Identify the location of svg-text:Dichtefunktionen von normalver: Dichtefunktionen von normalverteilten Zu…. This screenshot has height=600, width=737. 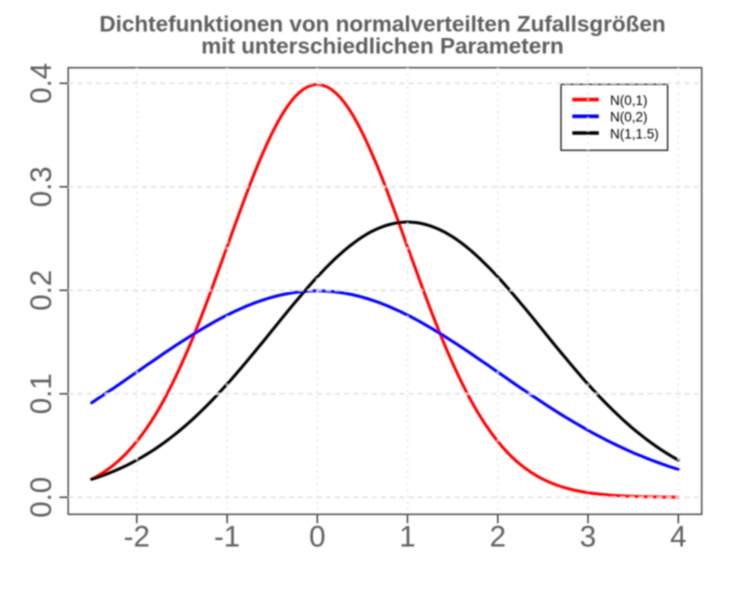
(382, 24).